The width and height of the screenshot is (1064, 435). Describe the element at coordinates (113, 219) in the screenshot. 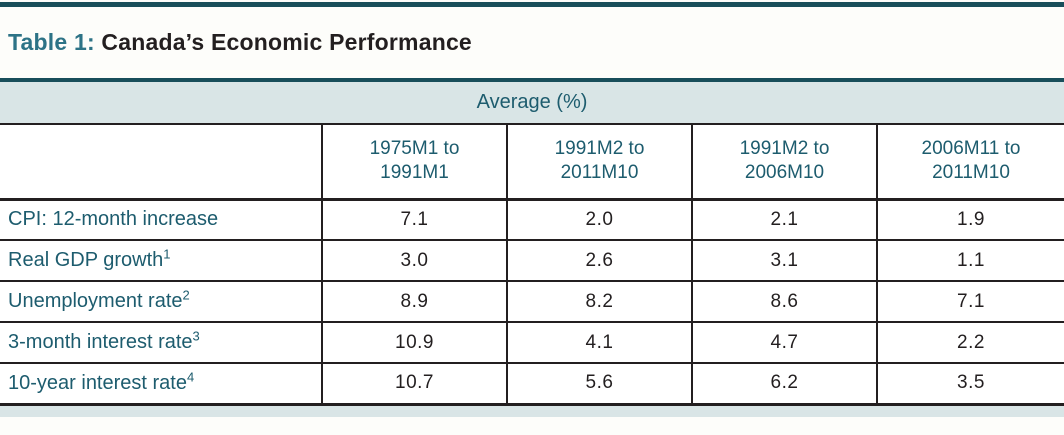

I see `row-label-text: CPI: 12-month increase` at that location.